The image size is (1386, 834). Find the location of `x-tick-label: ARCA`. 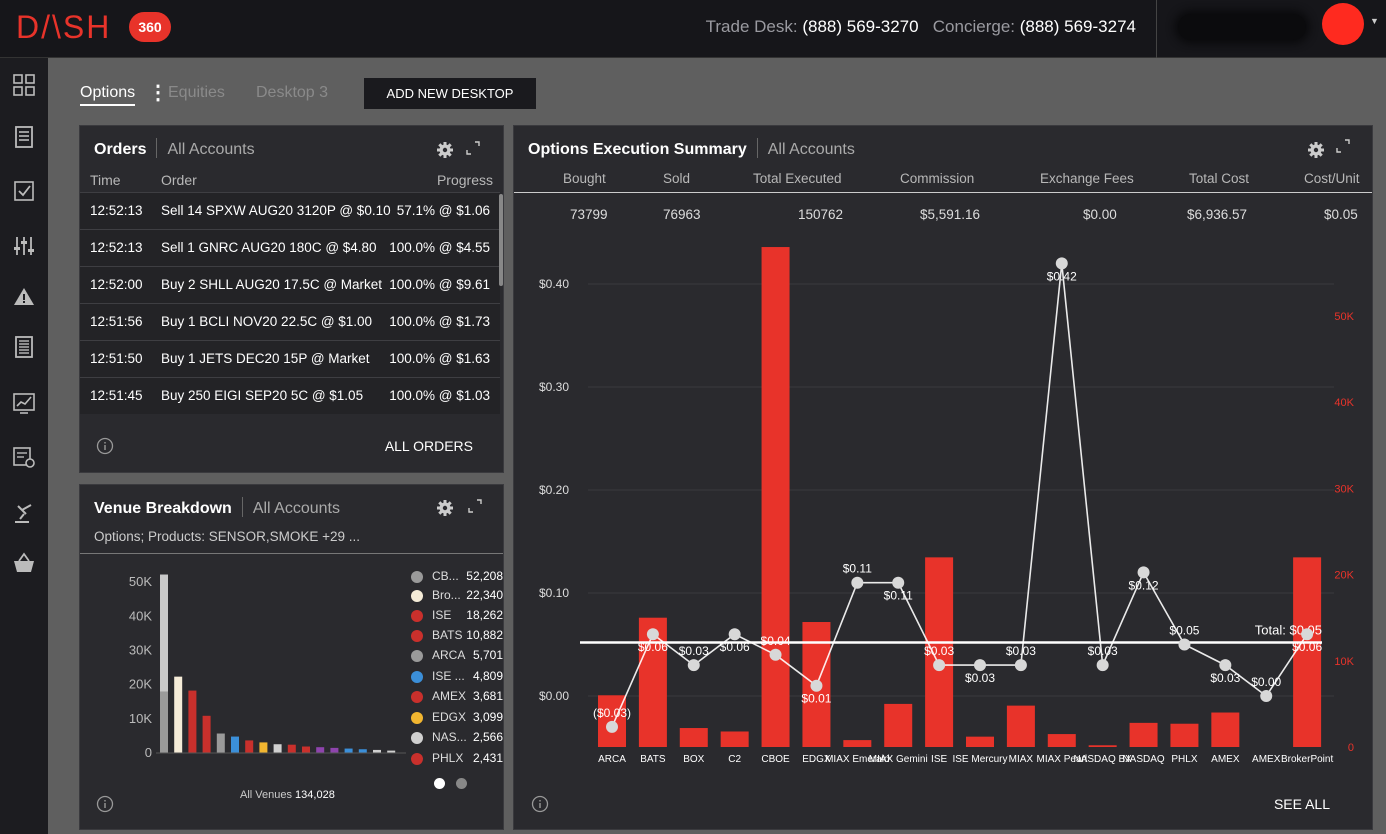

x-tick-label: ARCA is located at coordinates (612, 759).